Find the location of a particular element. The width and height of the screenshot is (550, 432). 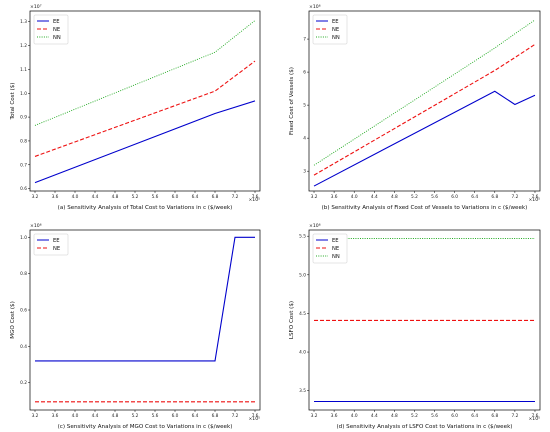

y-tick-label: 3.5 is located at coordinates (302, 391).